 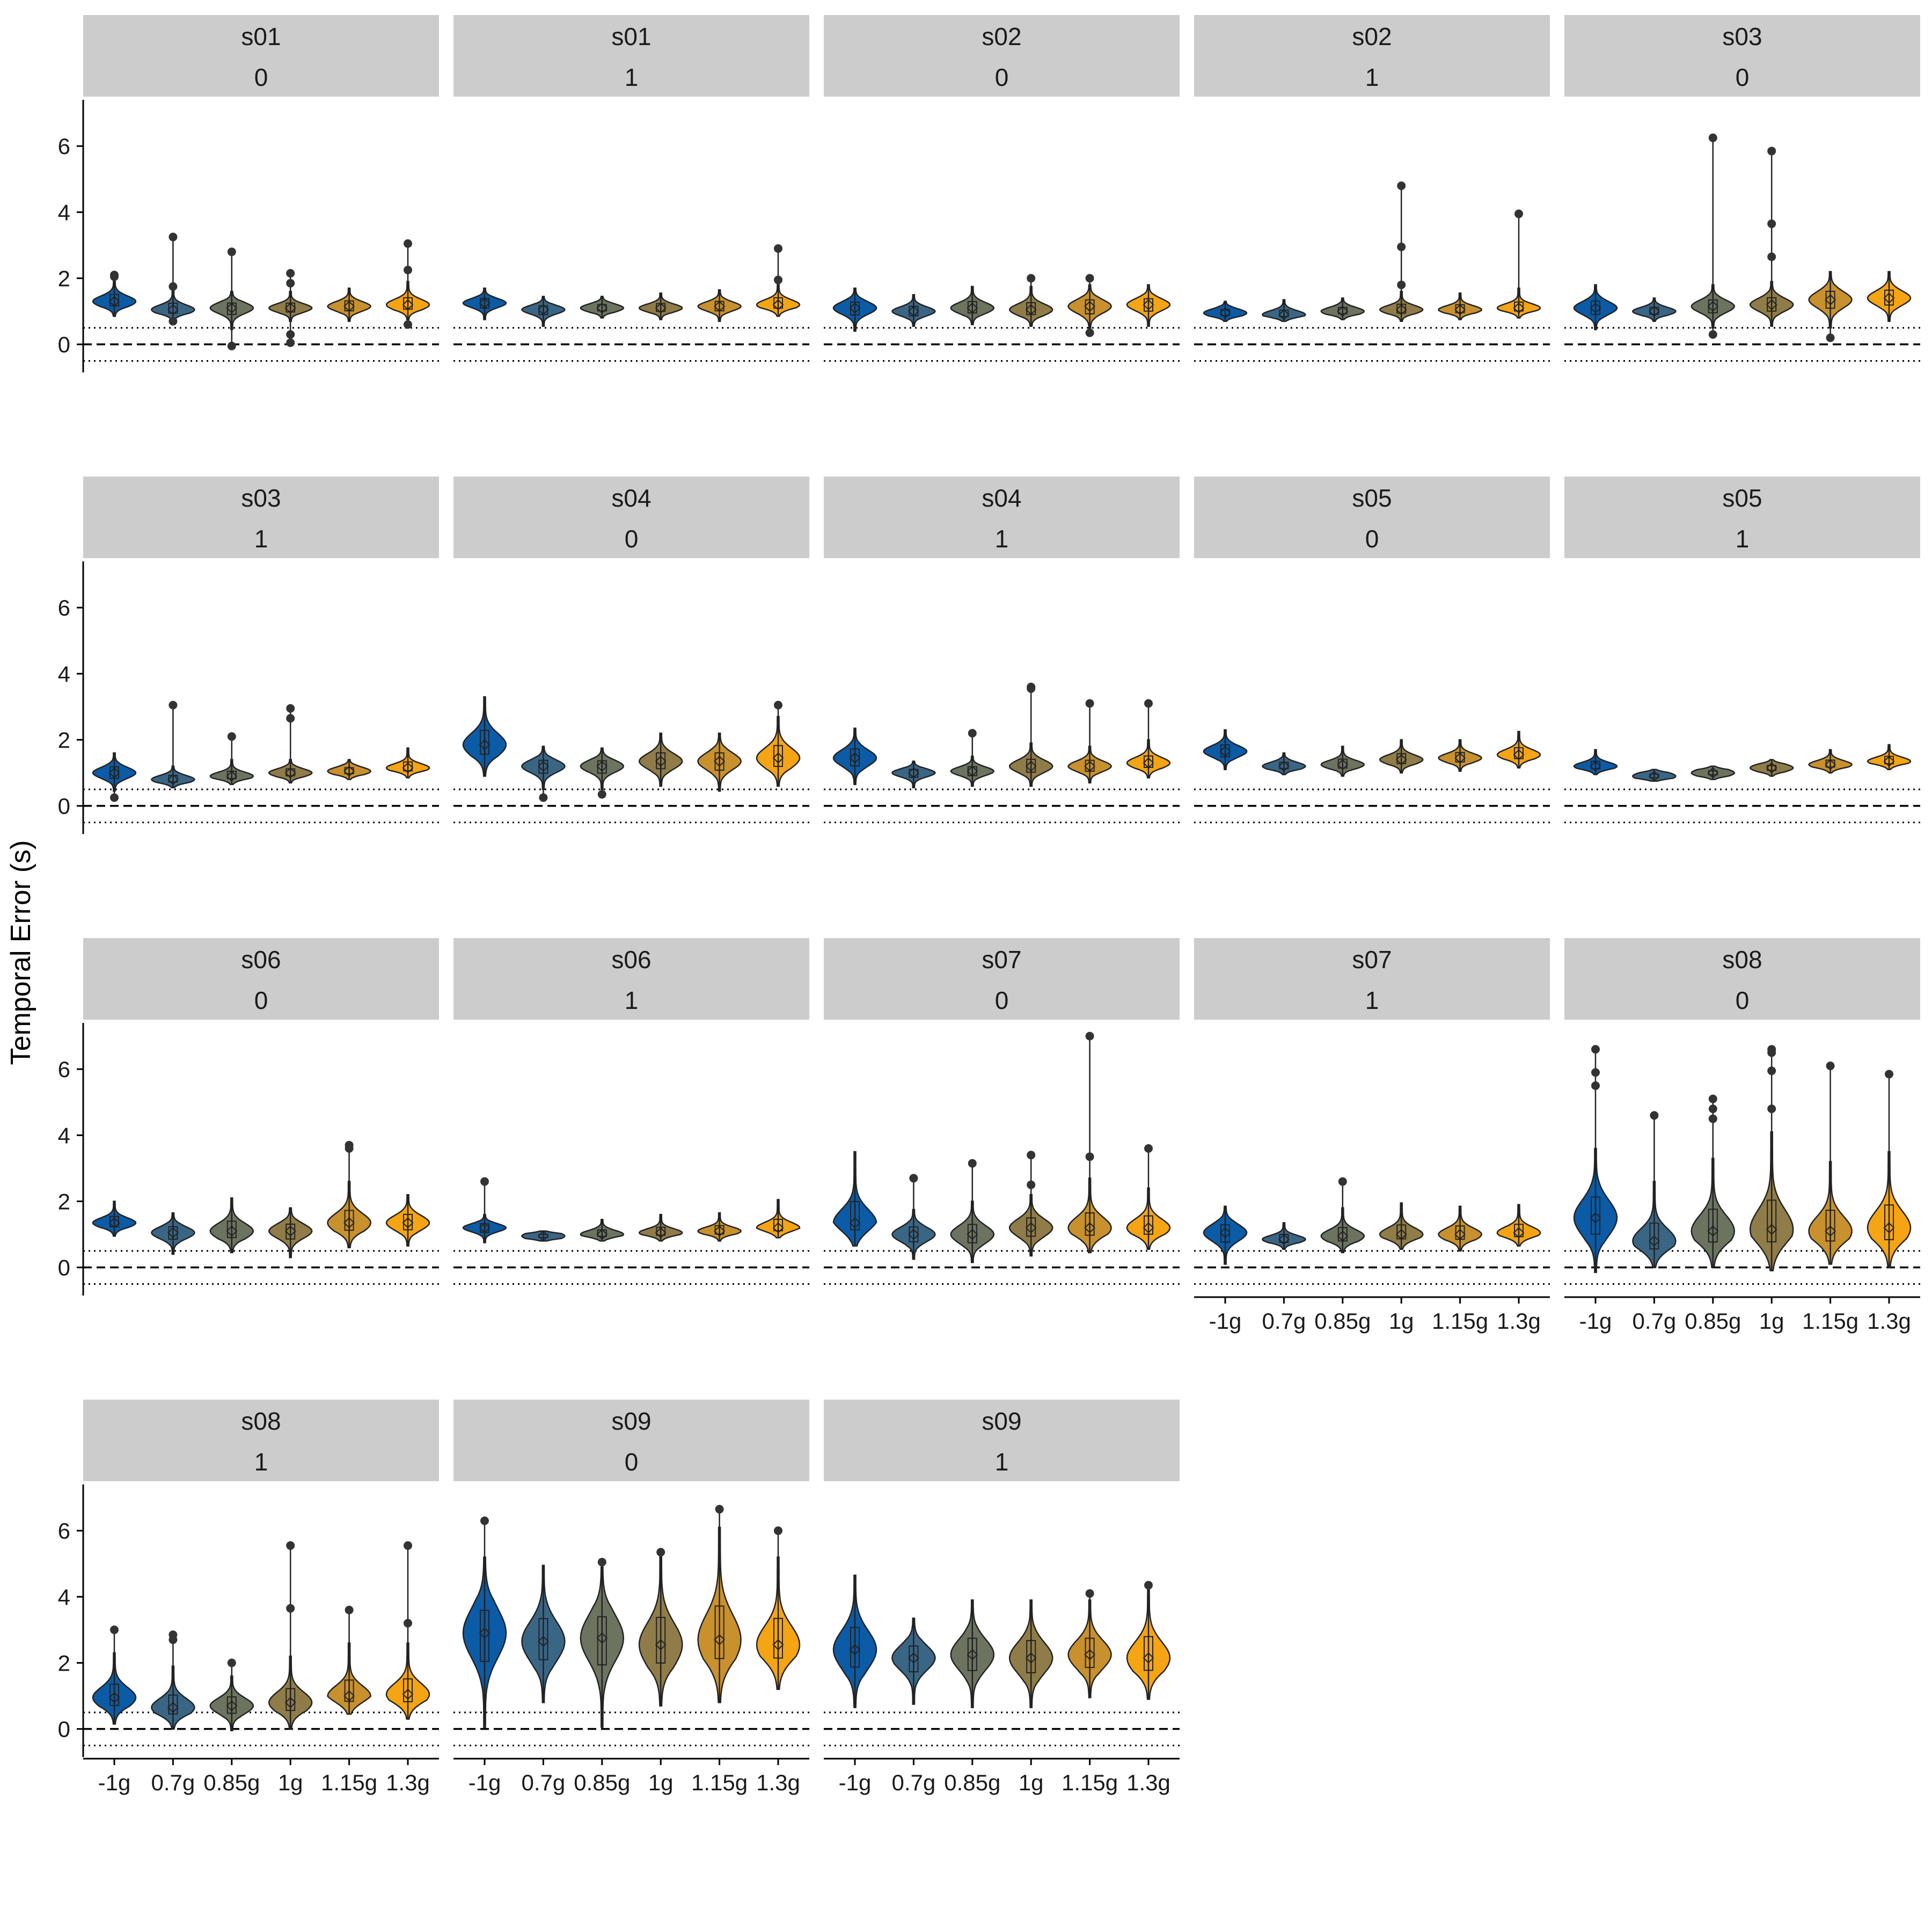 I want to click on violin--1g, so click(x=114, y=777).